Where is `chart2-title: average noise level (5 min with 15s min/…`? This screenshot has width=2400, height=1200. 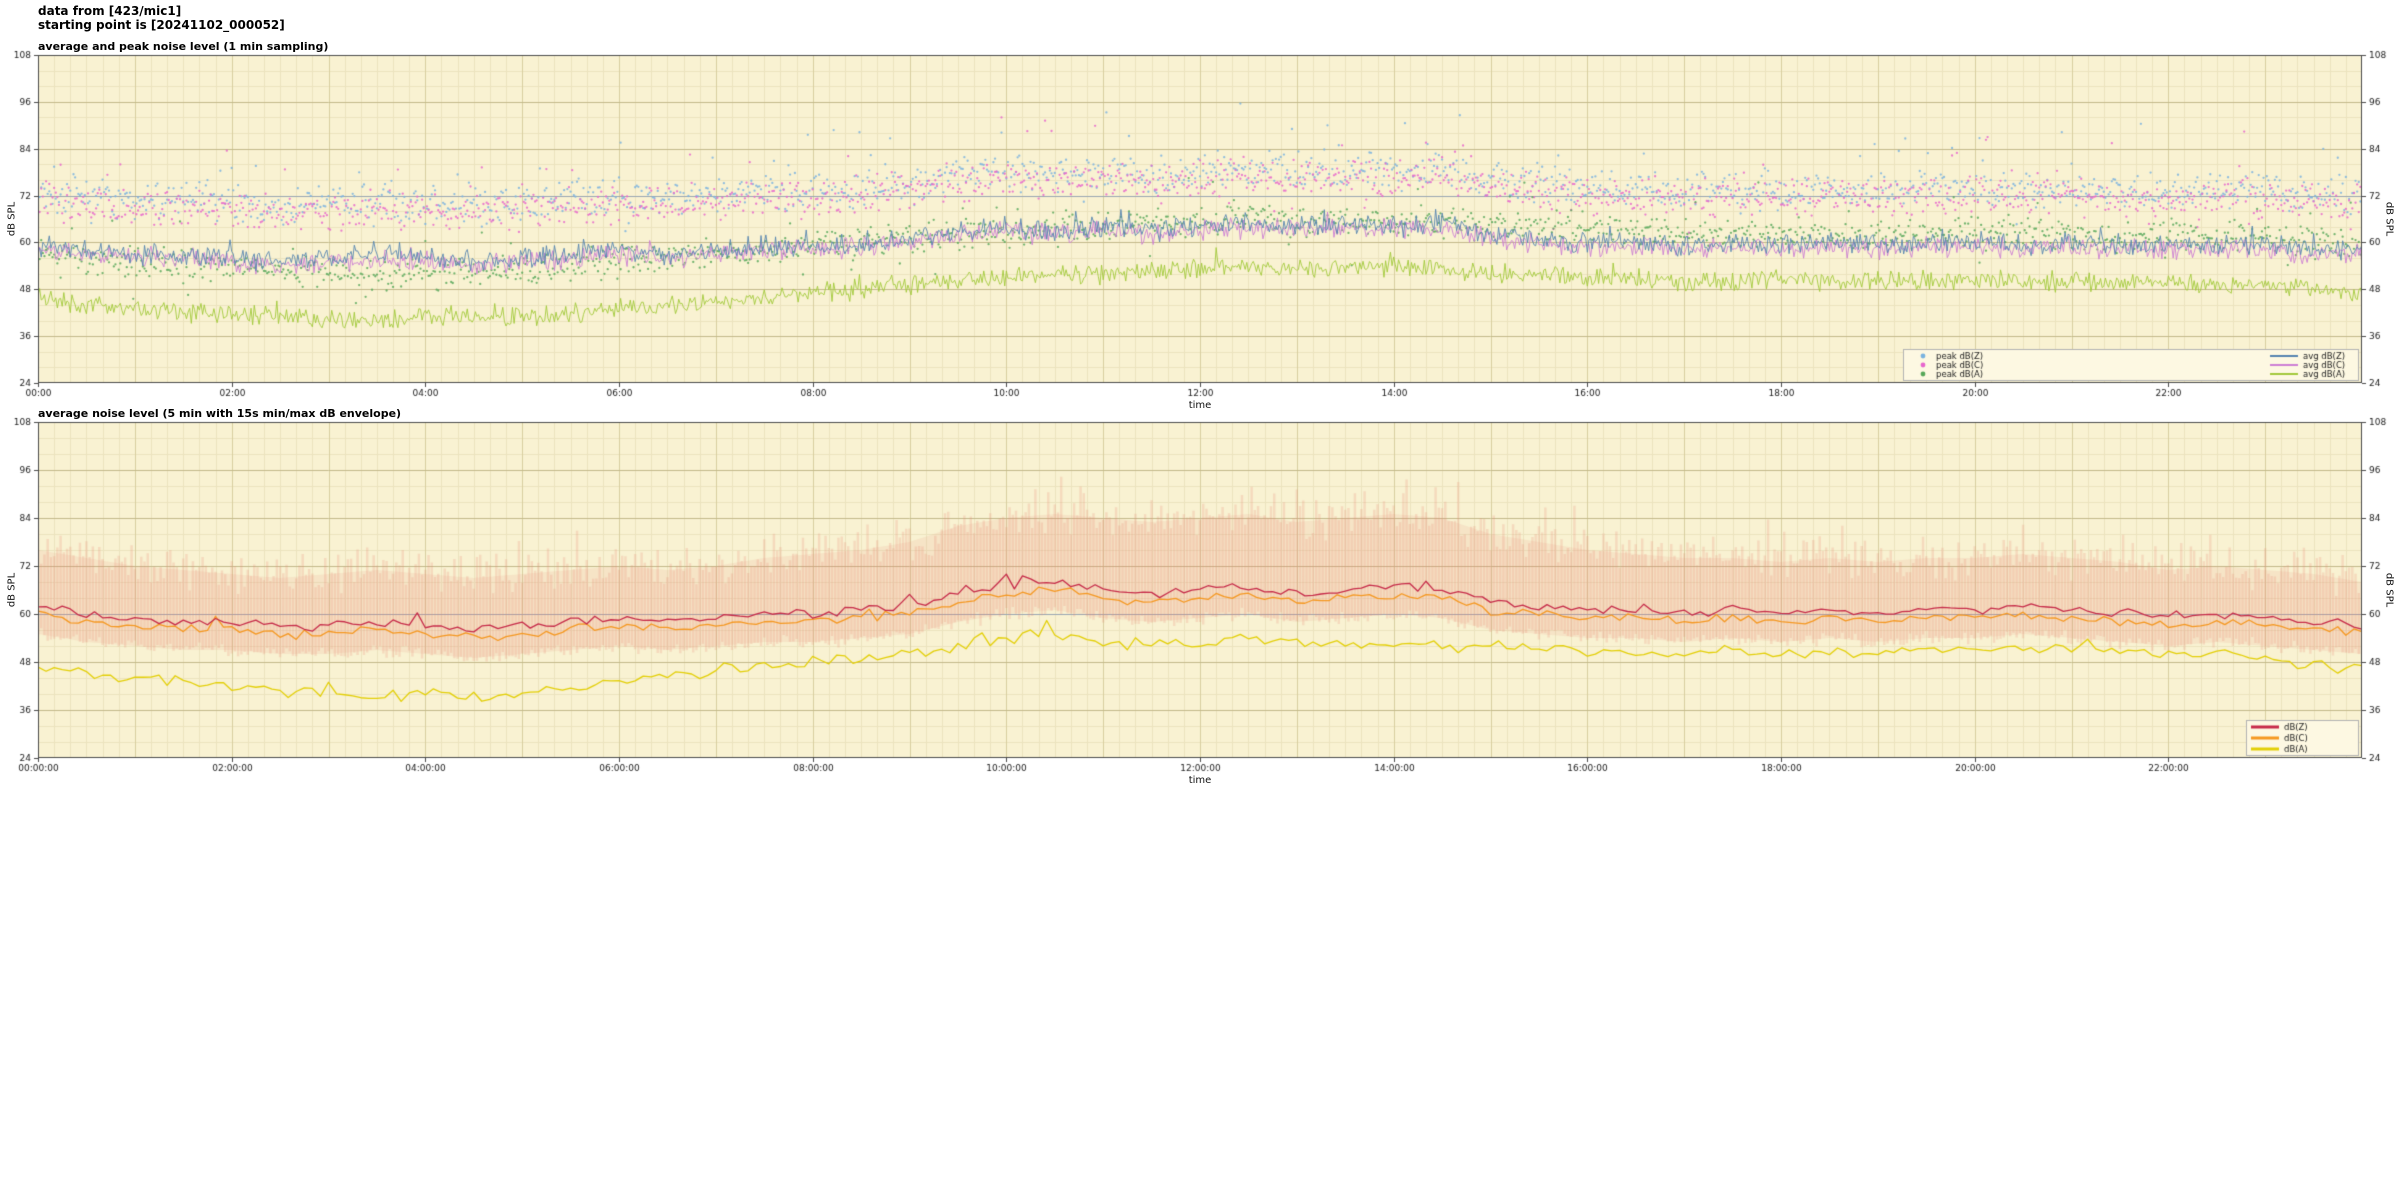 chart2-title: average noise level (5 min with 15s min/… is located at coordinates (220, 413).